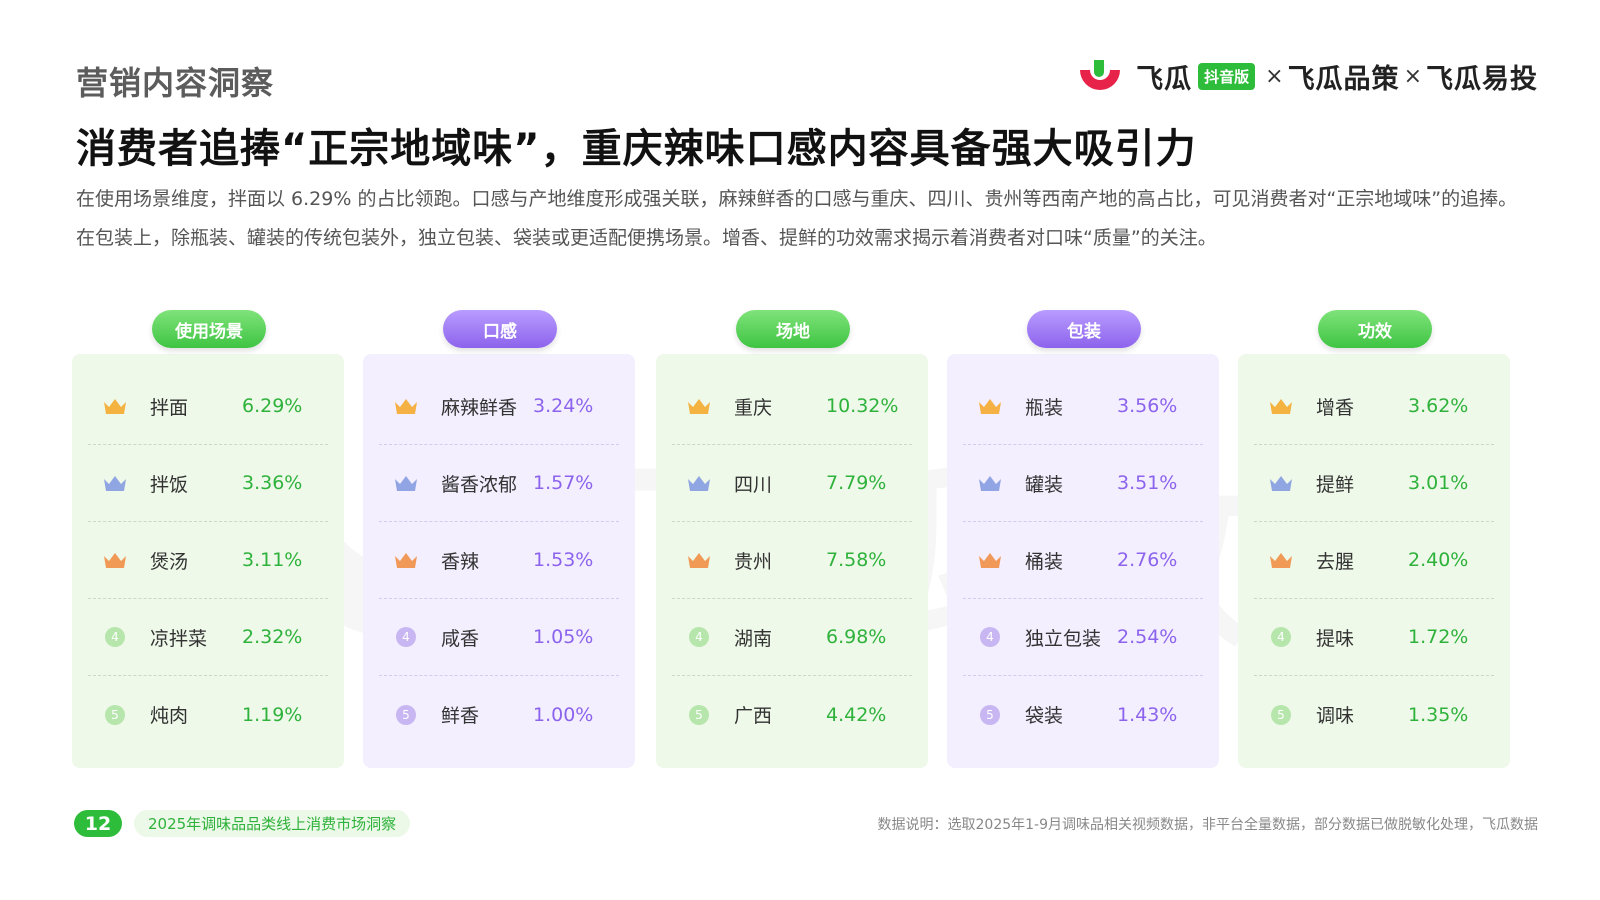 Image resolution: width=1600 pixels, height=900 pixels. Describe the element at coordinates (1100, 75) in the screenshot. I see `feigua-logo-icon` at that location.